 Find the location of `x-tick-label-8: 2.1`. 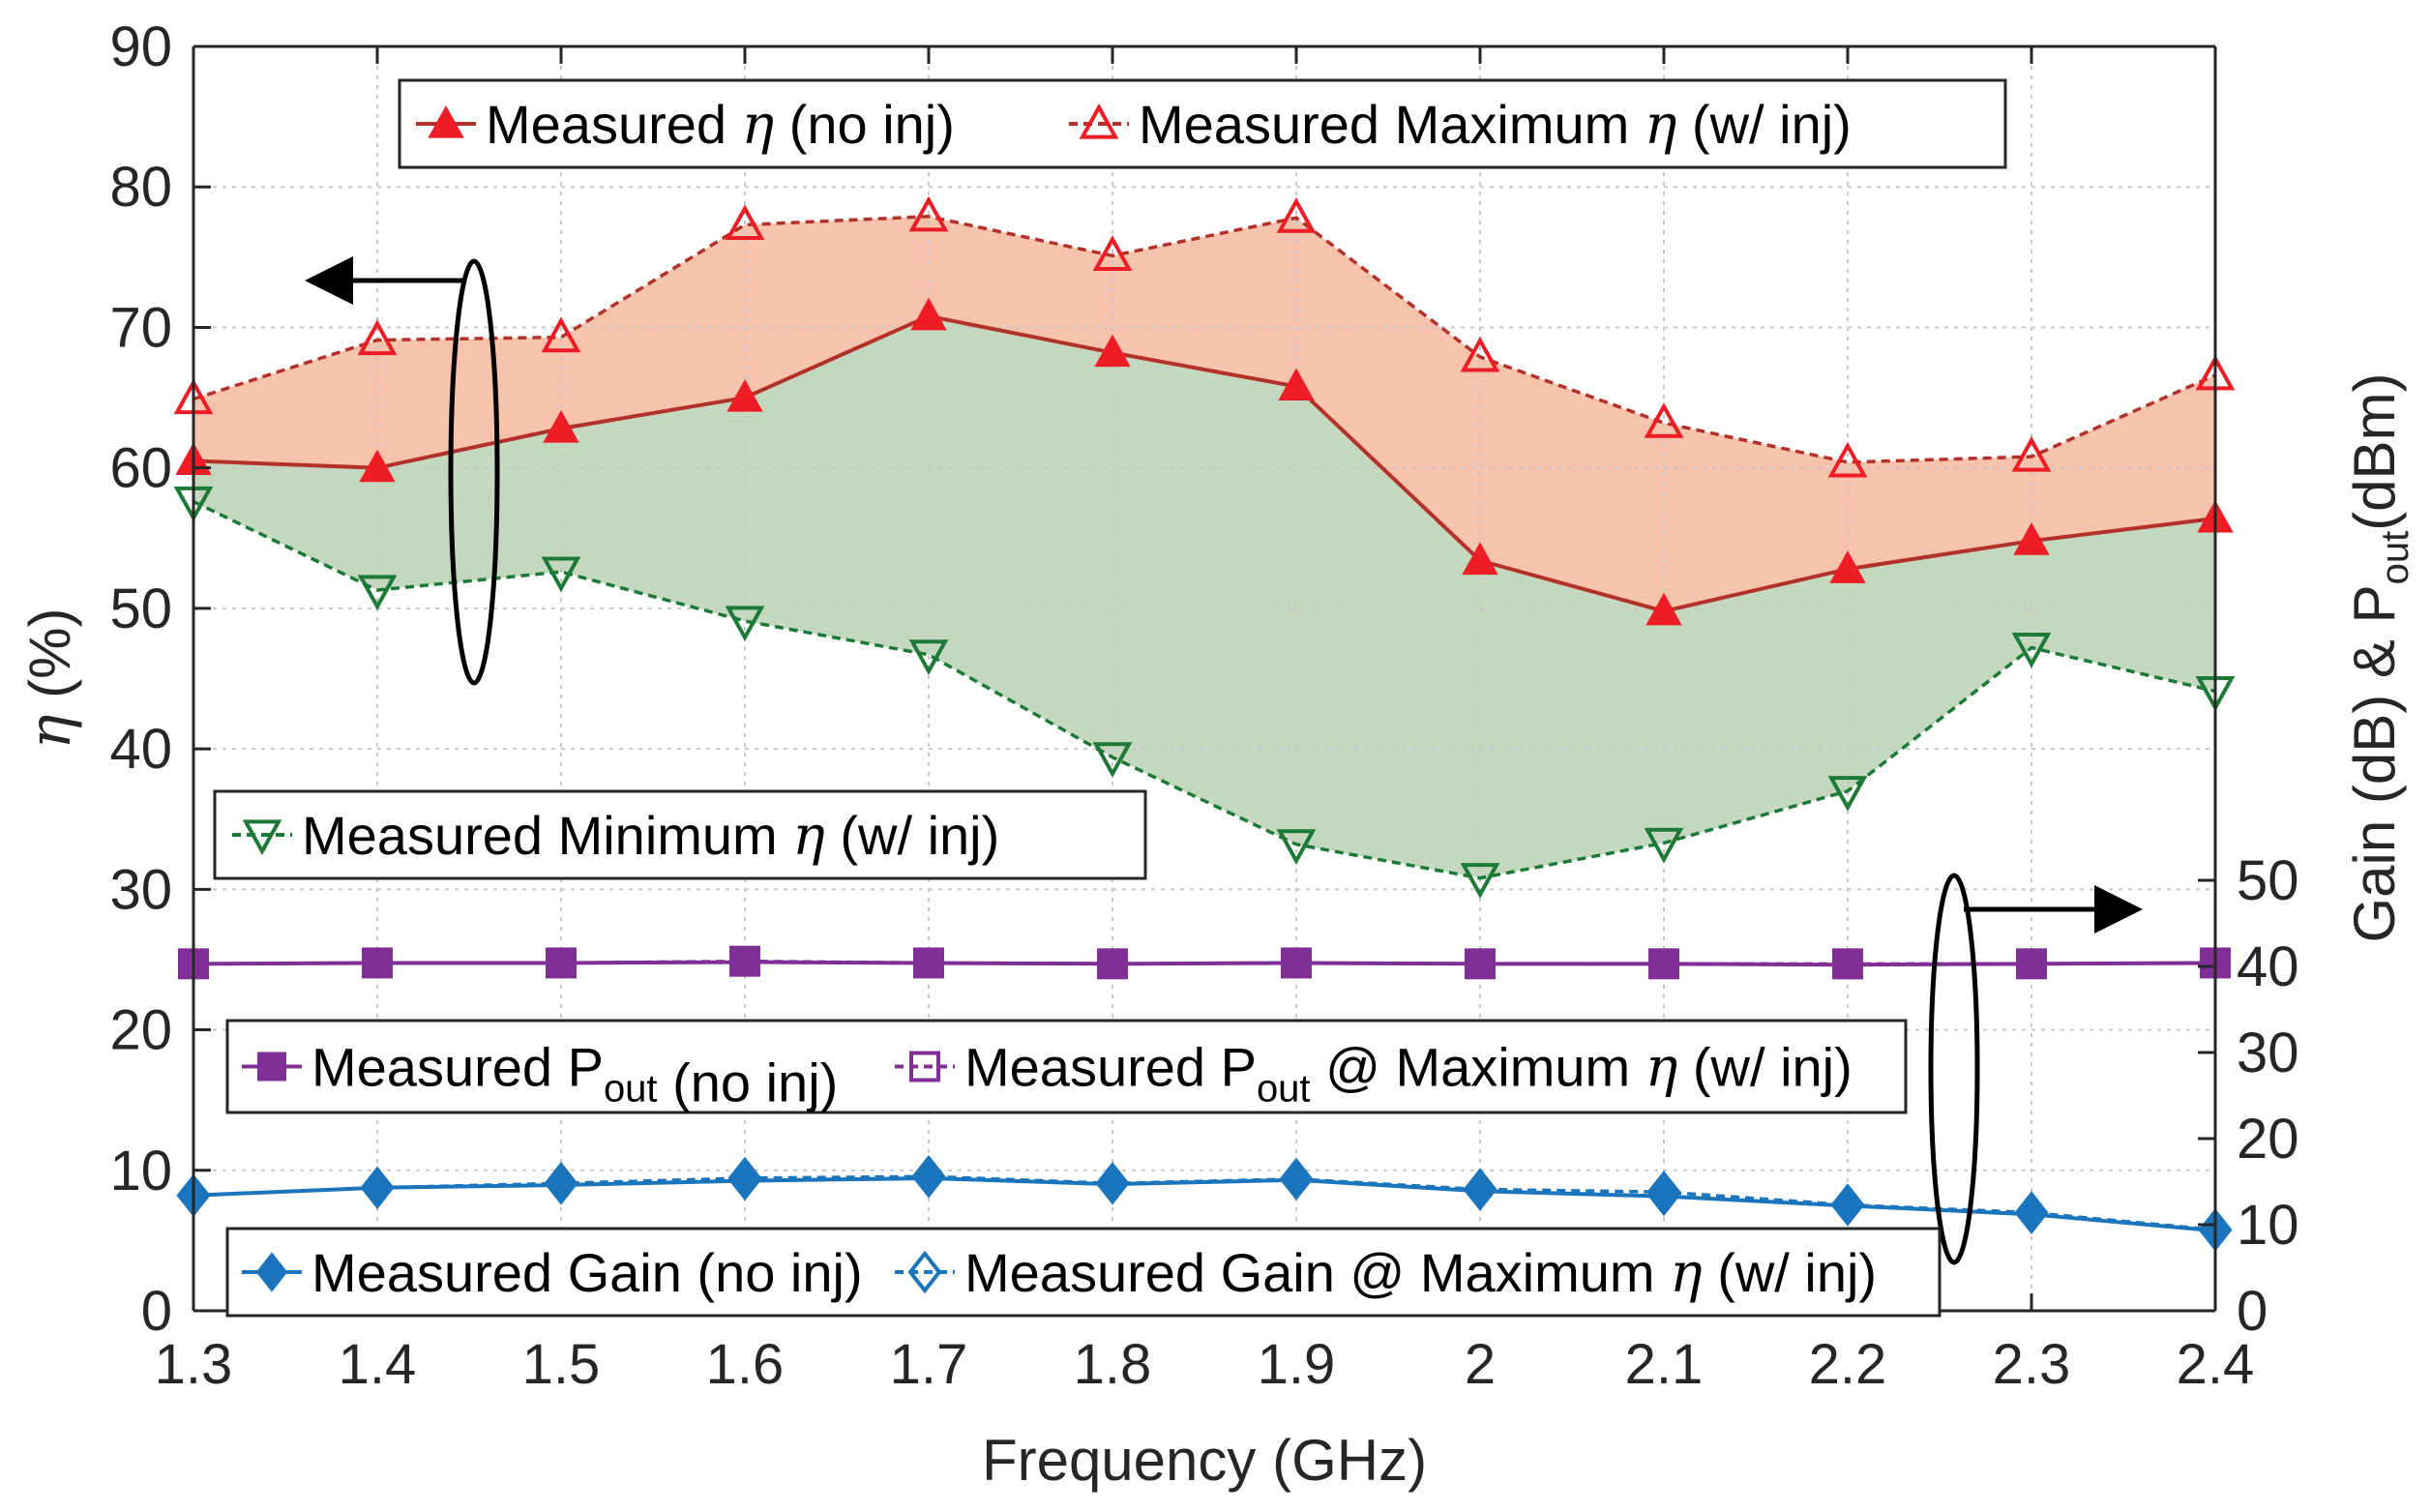

x-tick-label-8: 2.1 is located at coordinates (1664, 1364).